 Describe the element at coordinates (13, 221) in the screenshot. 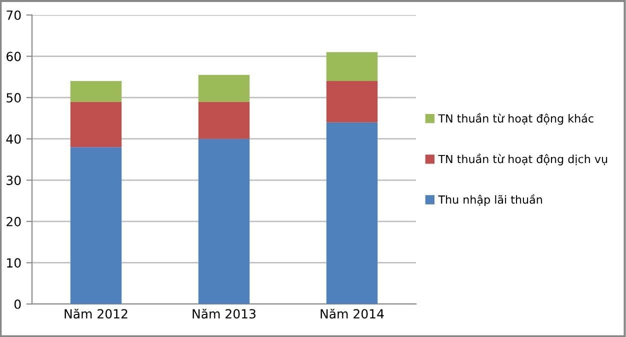

I see `y-tick-label: 20` at that location.